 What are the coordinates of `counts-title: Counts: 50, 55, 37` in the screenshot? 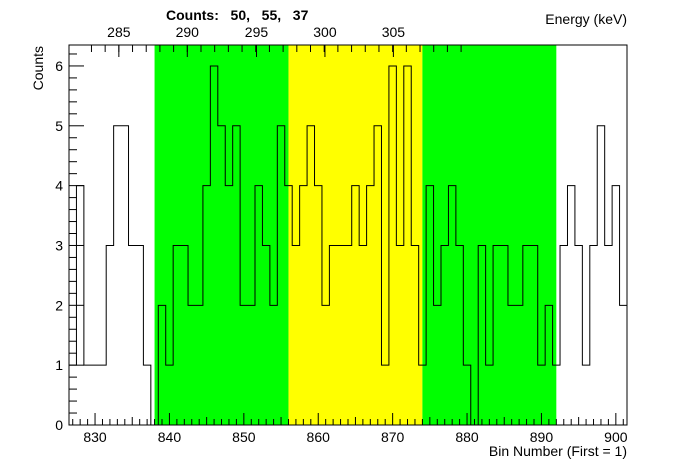 It's located at (237, 15).